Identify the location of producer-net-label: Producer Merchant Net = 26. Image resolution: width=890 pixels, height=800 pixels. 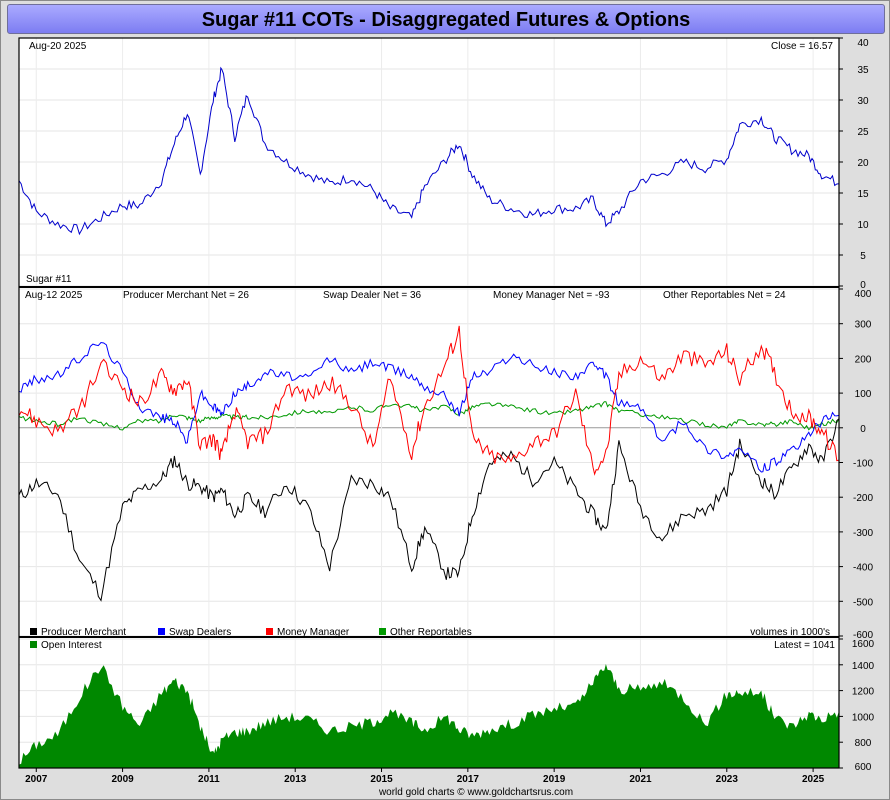
(186, 295).